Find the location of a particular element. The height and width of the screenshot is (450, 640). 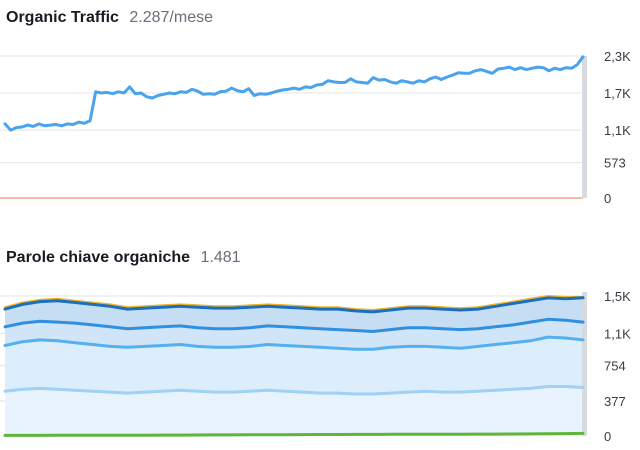

traffic-y-tick-label: 1,1K is located at coordinates (617, 130).